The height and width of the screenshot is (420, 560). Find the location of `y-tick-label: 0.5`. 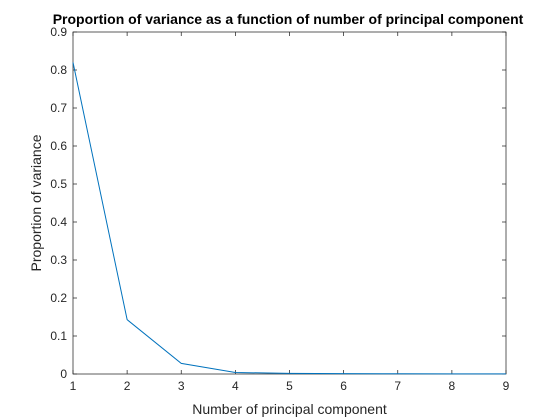

y-tick-label: 0.5 is located at coordinates (58, 184).